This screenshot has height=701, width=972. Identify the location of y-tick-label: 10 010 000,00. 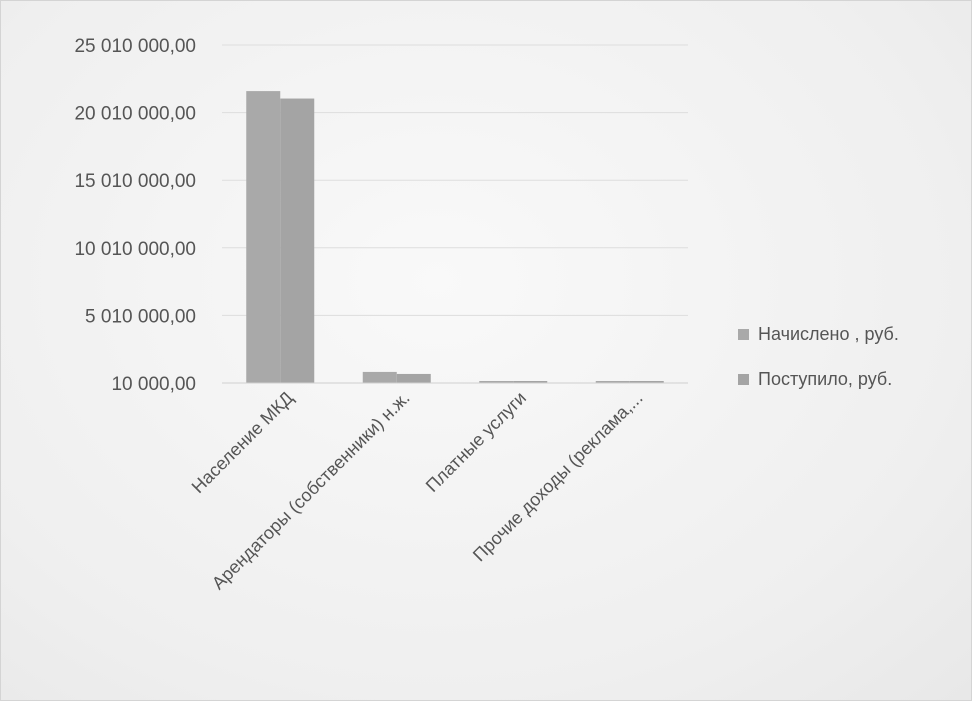
(135, 249).